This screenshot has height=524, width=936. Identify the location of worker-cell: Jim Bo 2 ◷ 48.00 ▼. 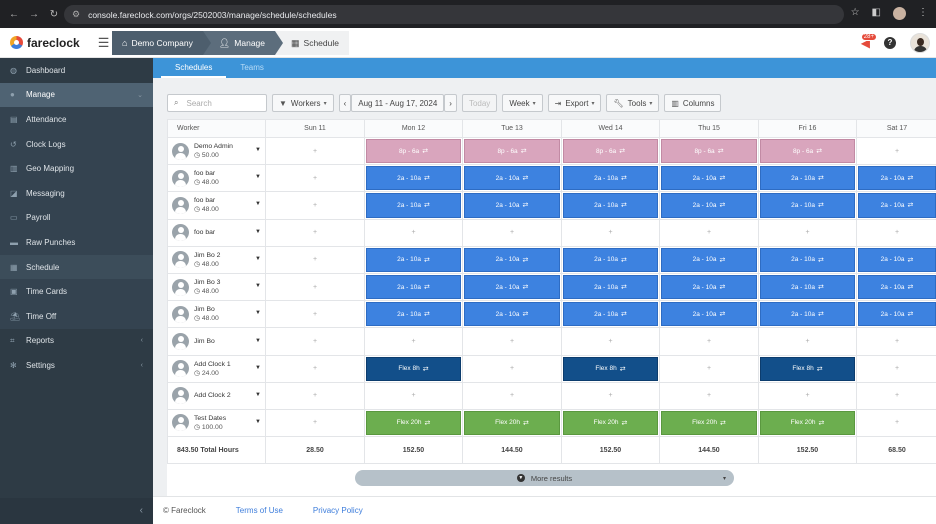
(216, 259).